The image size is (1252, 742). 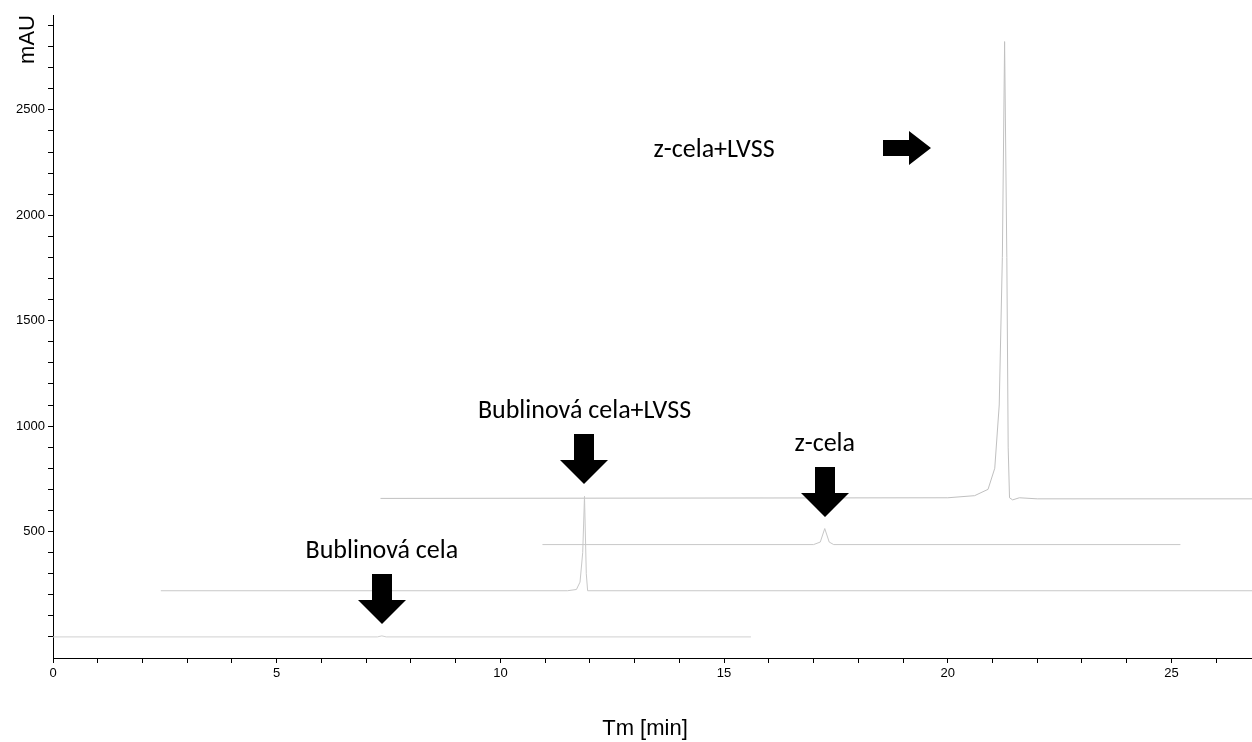 I want to click on x-tick-label: 20, so click(x=948, y=673).